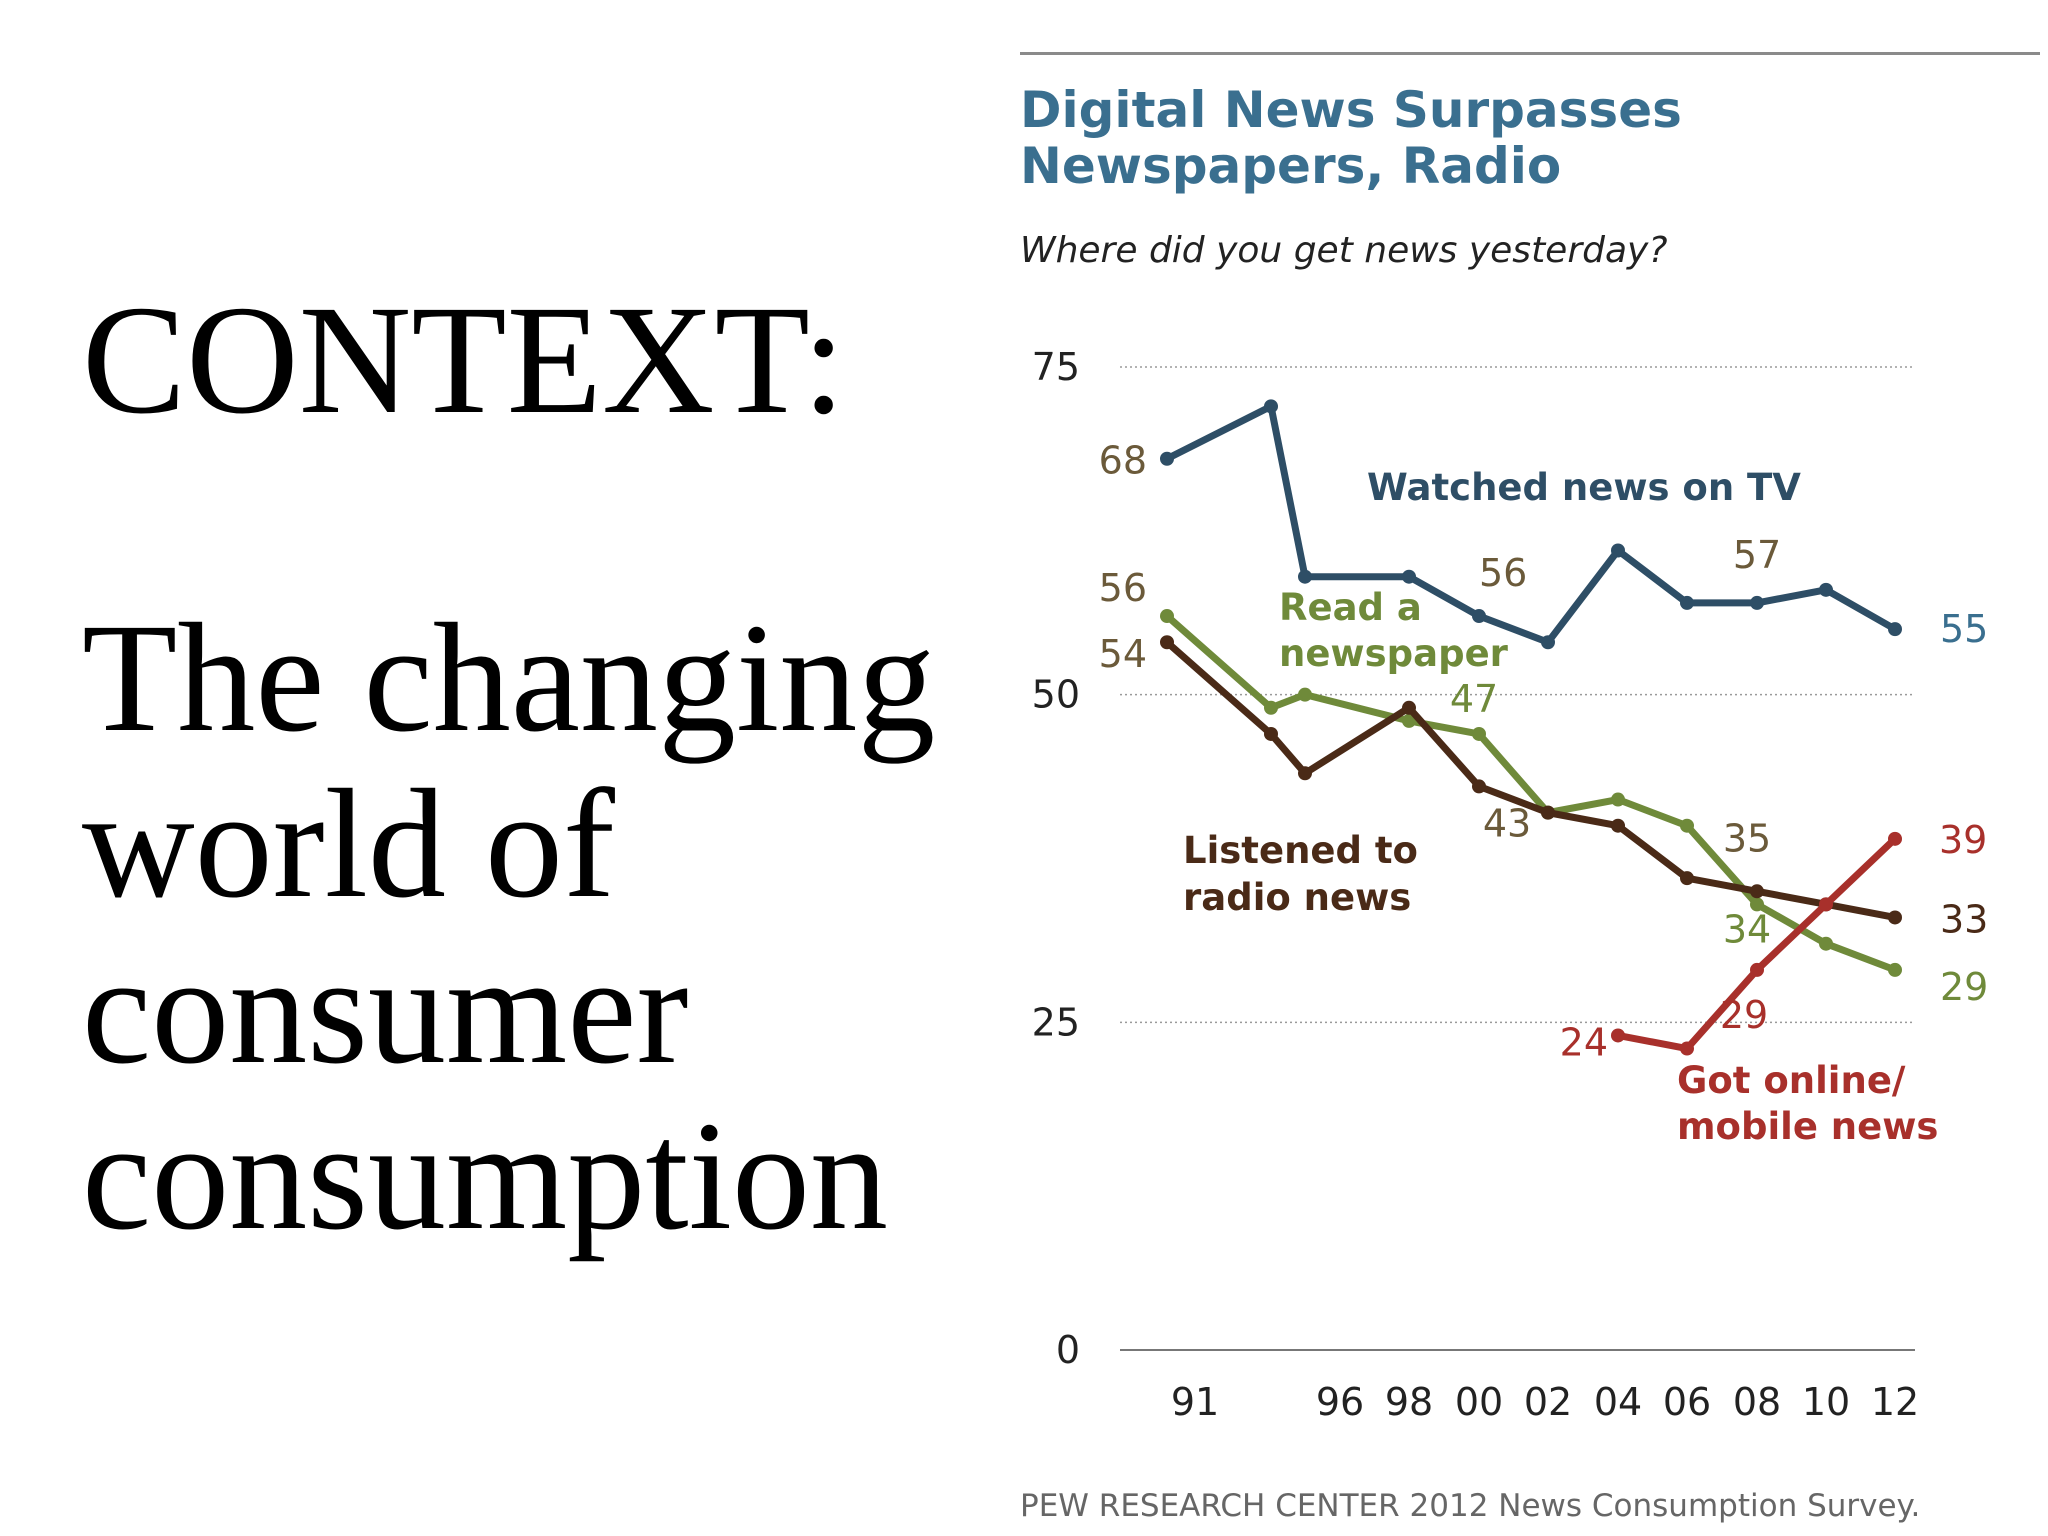  I want to click on data-label: 54, so click(1123, 654).